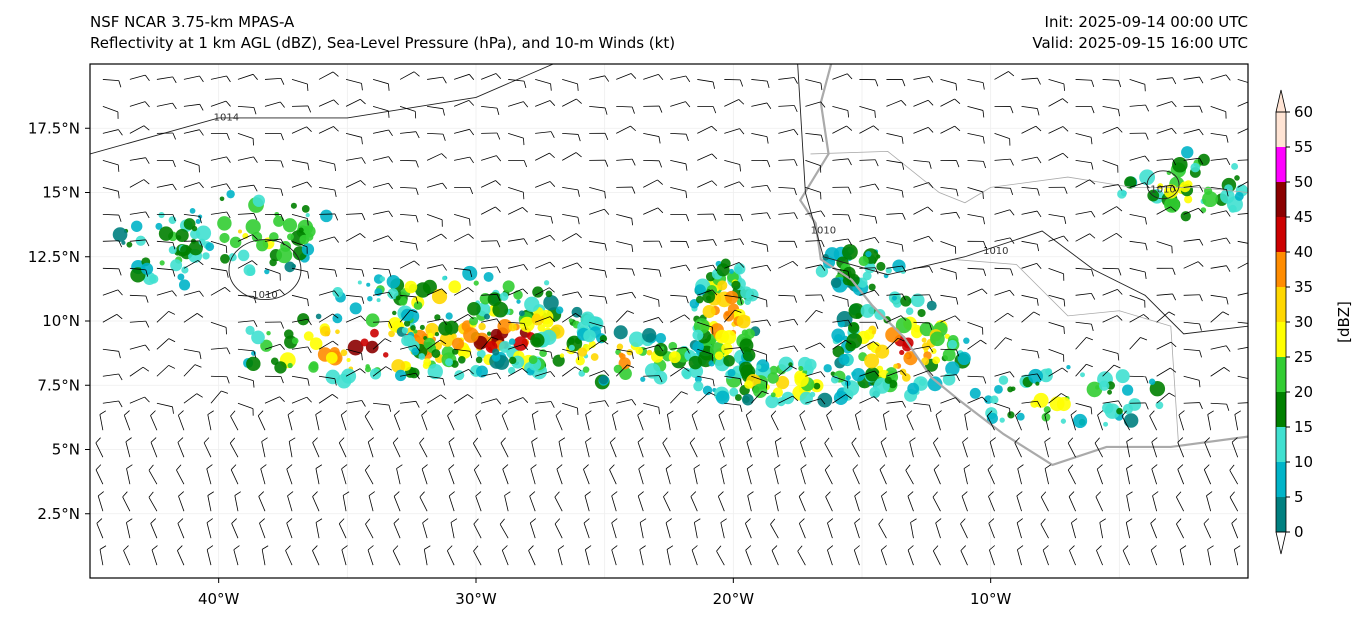  I want to click on x-tick-label: 30°W, so click(476, 599).